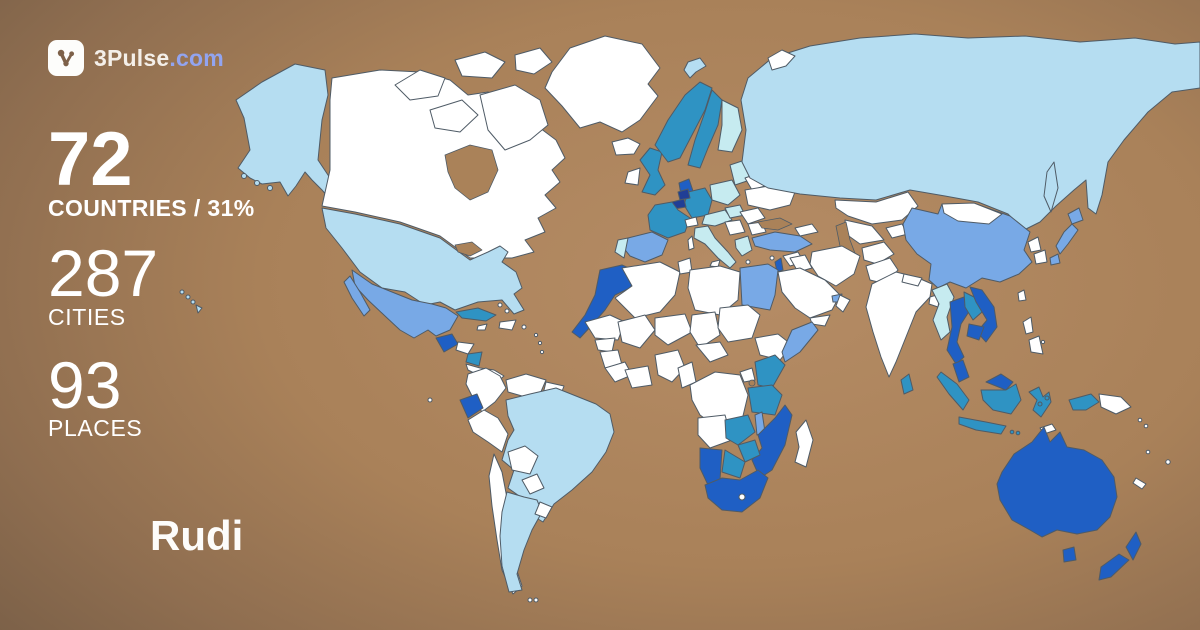 The image size is (1200, 630). Describe the element at coordinates (521, 542) in the screenshot. I see `country-argentina` at that location.